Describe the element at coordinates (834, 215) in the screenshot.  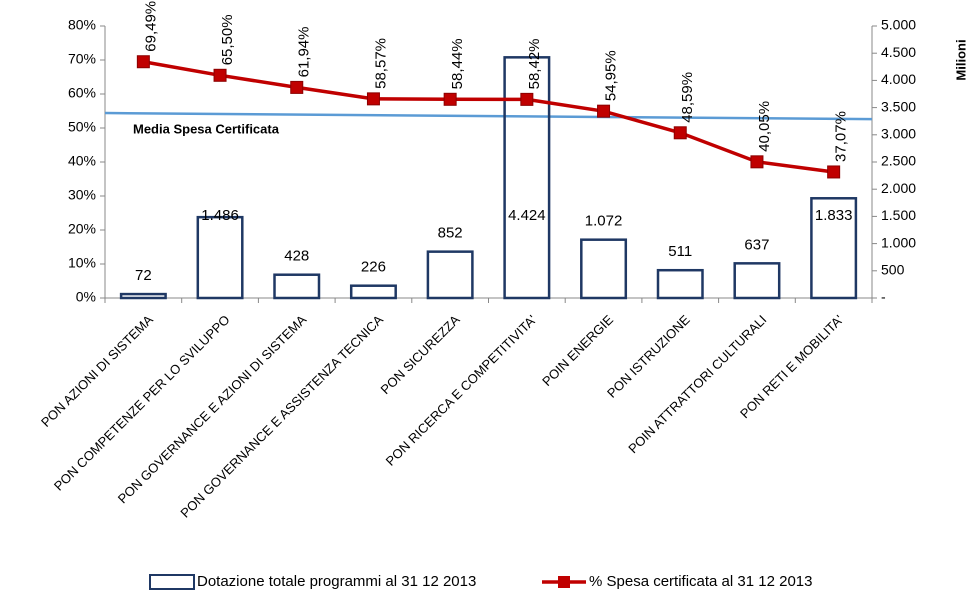
I see `bar-value-label: 1.833` at that location.